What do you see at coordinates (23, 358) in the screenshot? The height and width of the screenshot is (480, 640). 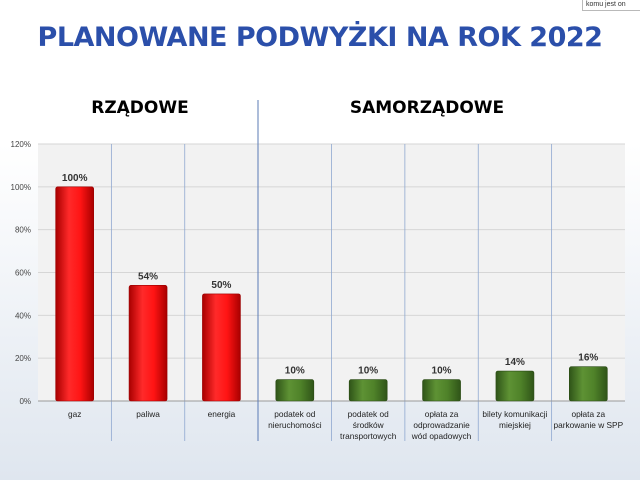 I see `y-tick-label: 20%` at bounding box center [23, 358].